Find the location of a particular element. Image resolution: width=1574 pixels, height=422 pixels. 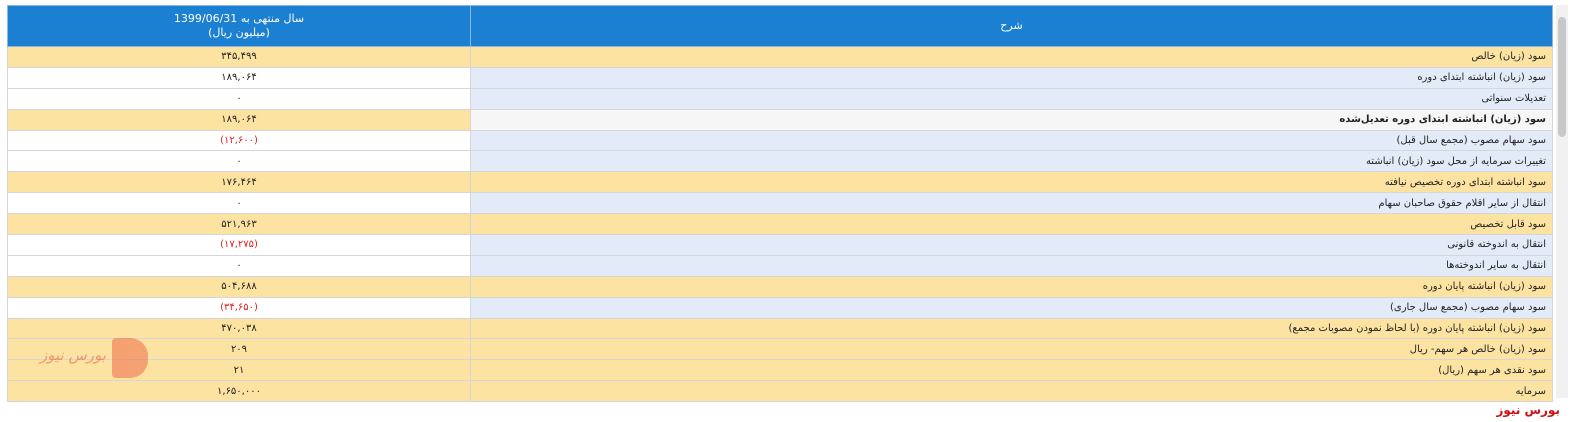

row: ۱۸۹,۰۶۴ سود (زیان) انباشته ابتدای دوره is located at coordinates (780, 77).